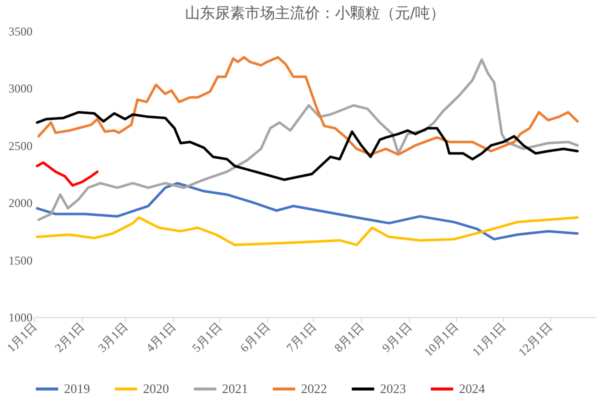 The height and width of the screenshot is (400, 600). I want to click on y-tick-label: 3000, so click(20, 89).